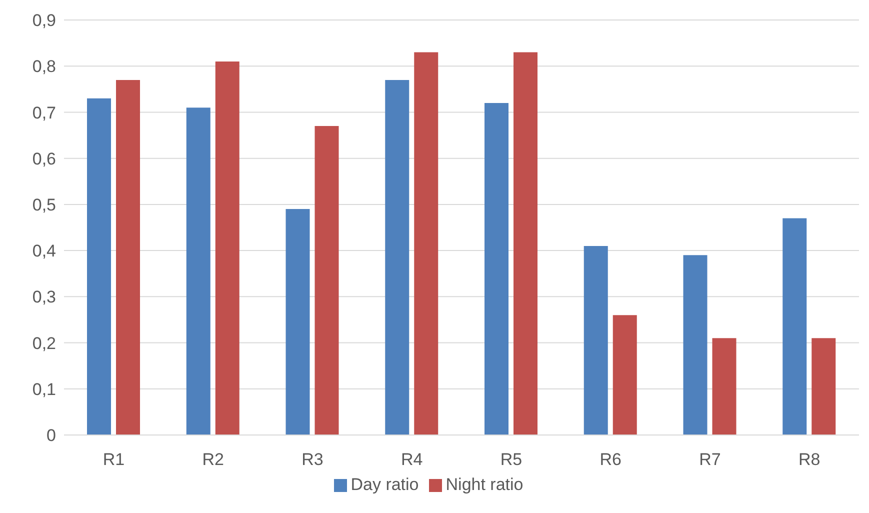 Image resolution: width=869 pixels, height=513 pixels. I want to click on x-tick-label: R2, so click(213, 460).